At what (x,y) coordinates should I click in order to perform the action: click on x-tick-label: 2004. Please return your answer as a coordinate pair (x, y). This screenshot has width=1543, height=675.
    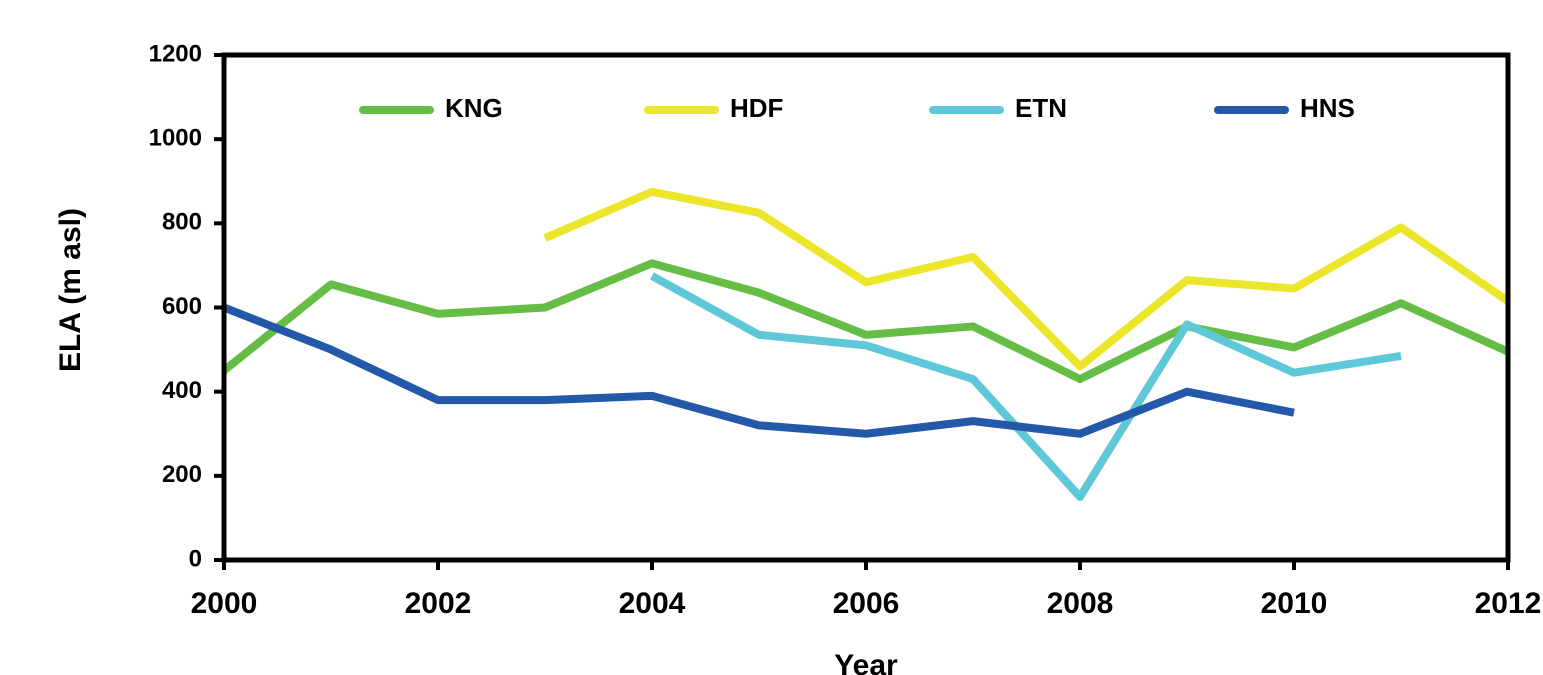
    Looking at the image, I should click on (652, 603).